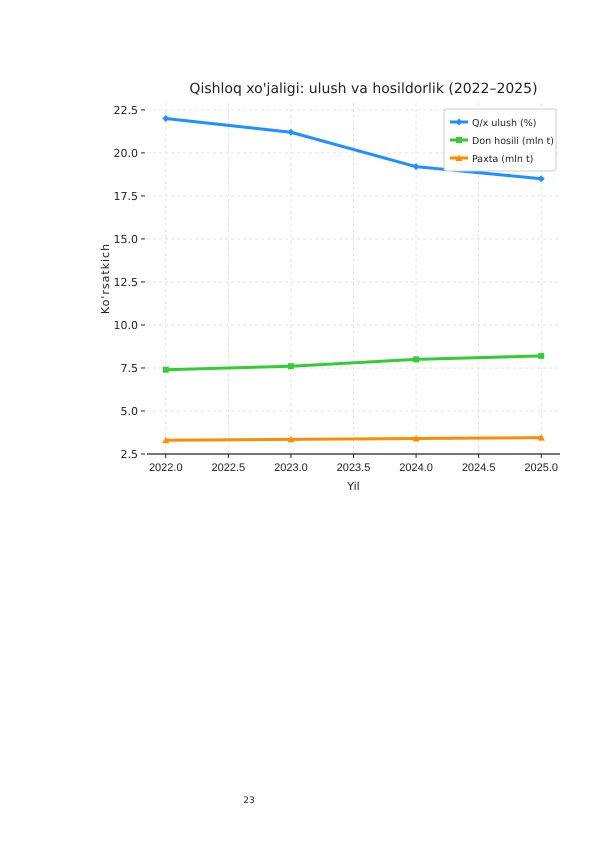 This screenshot has height=842, width=595. I want to click on y-tick-label: 15.0, so click(126, 239).